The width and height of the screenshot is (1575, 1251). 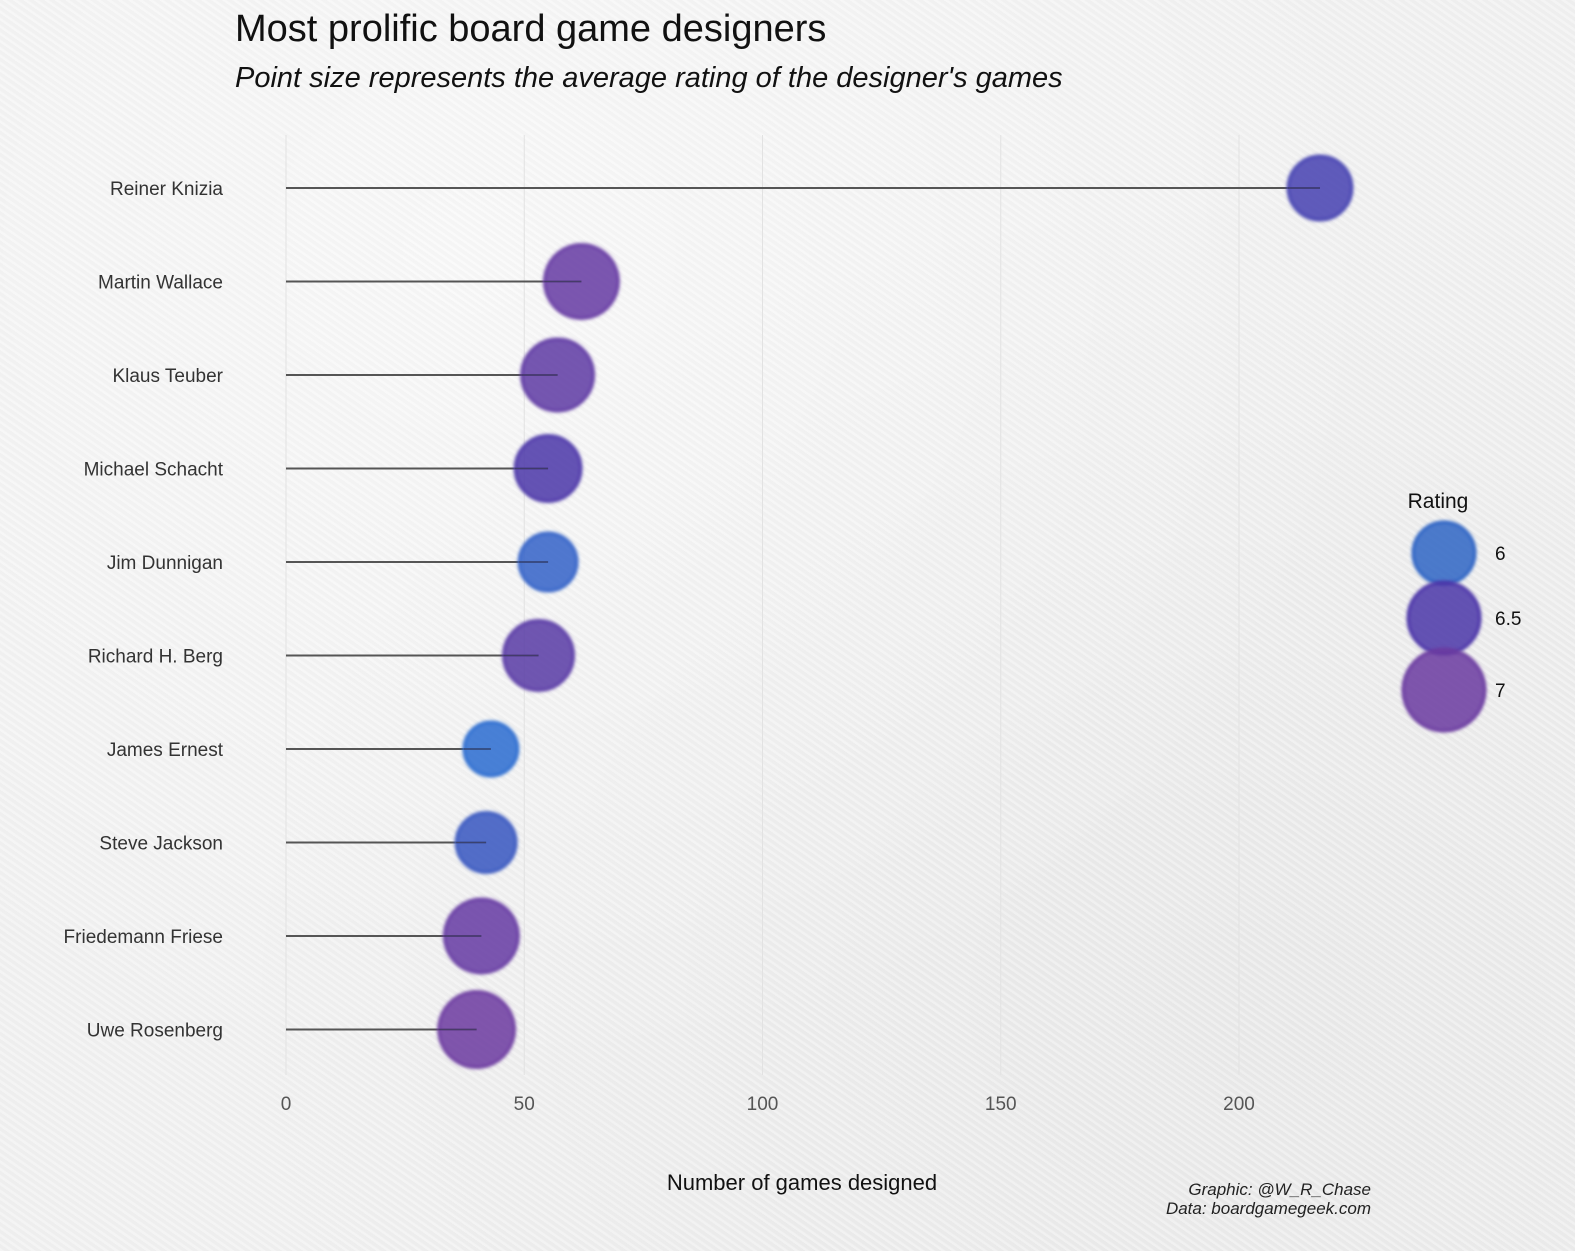 What do you see at coordinates (160, 283) in the screenshot?
I see `designer-label: Martin Wallace` at bounding box center [160, 283].